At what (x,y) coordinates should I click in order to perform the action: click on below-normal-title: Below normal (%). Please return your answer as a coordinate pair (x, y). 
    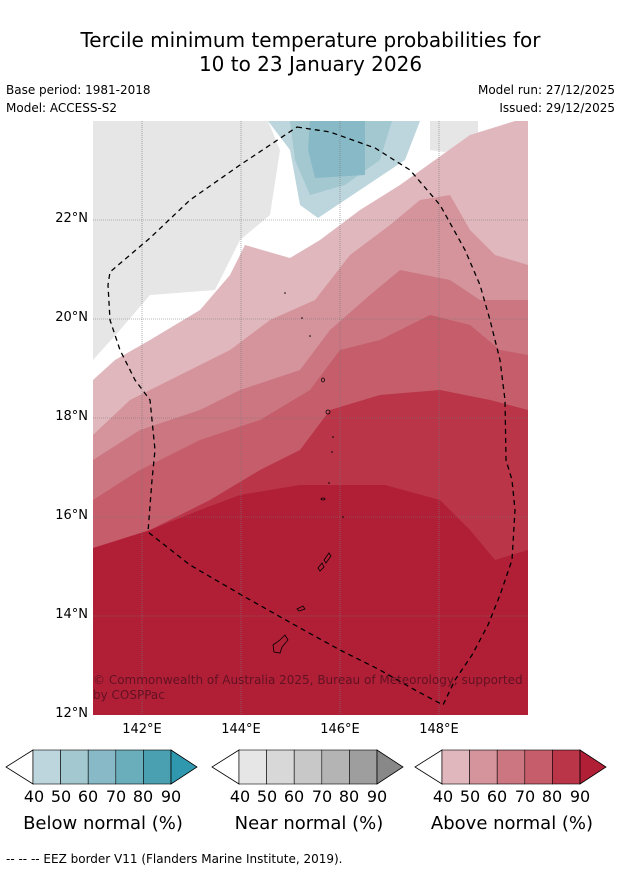
    Looking at the image, I should click on (103, 823).